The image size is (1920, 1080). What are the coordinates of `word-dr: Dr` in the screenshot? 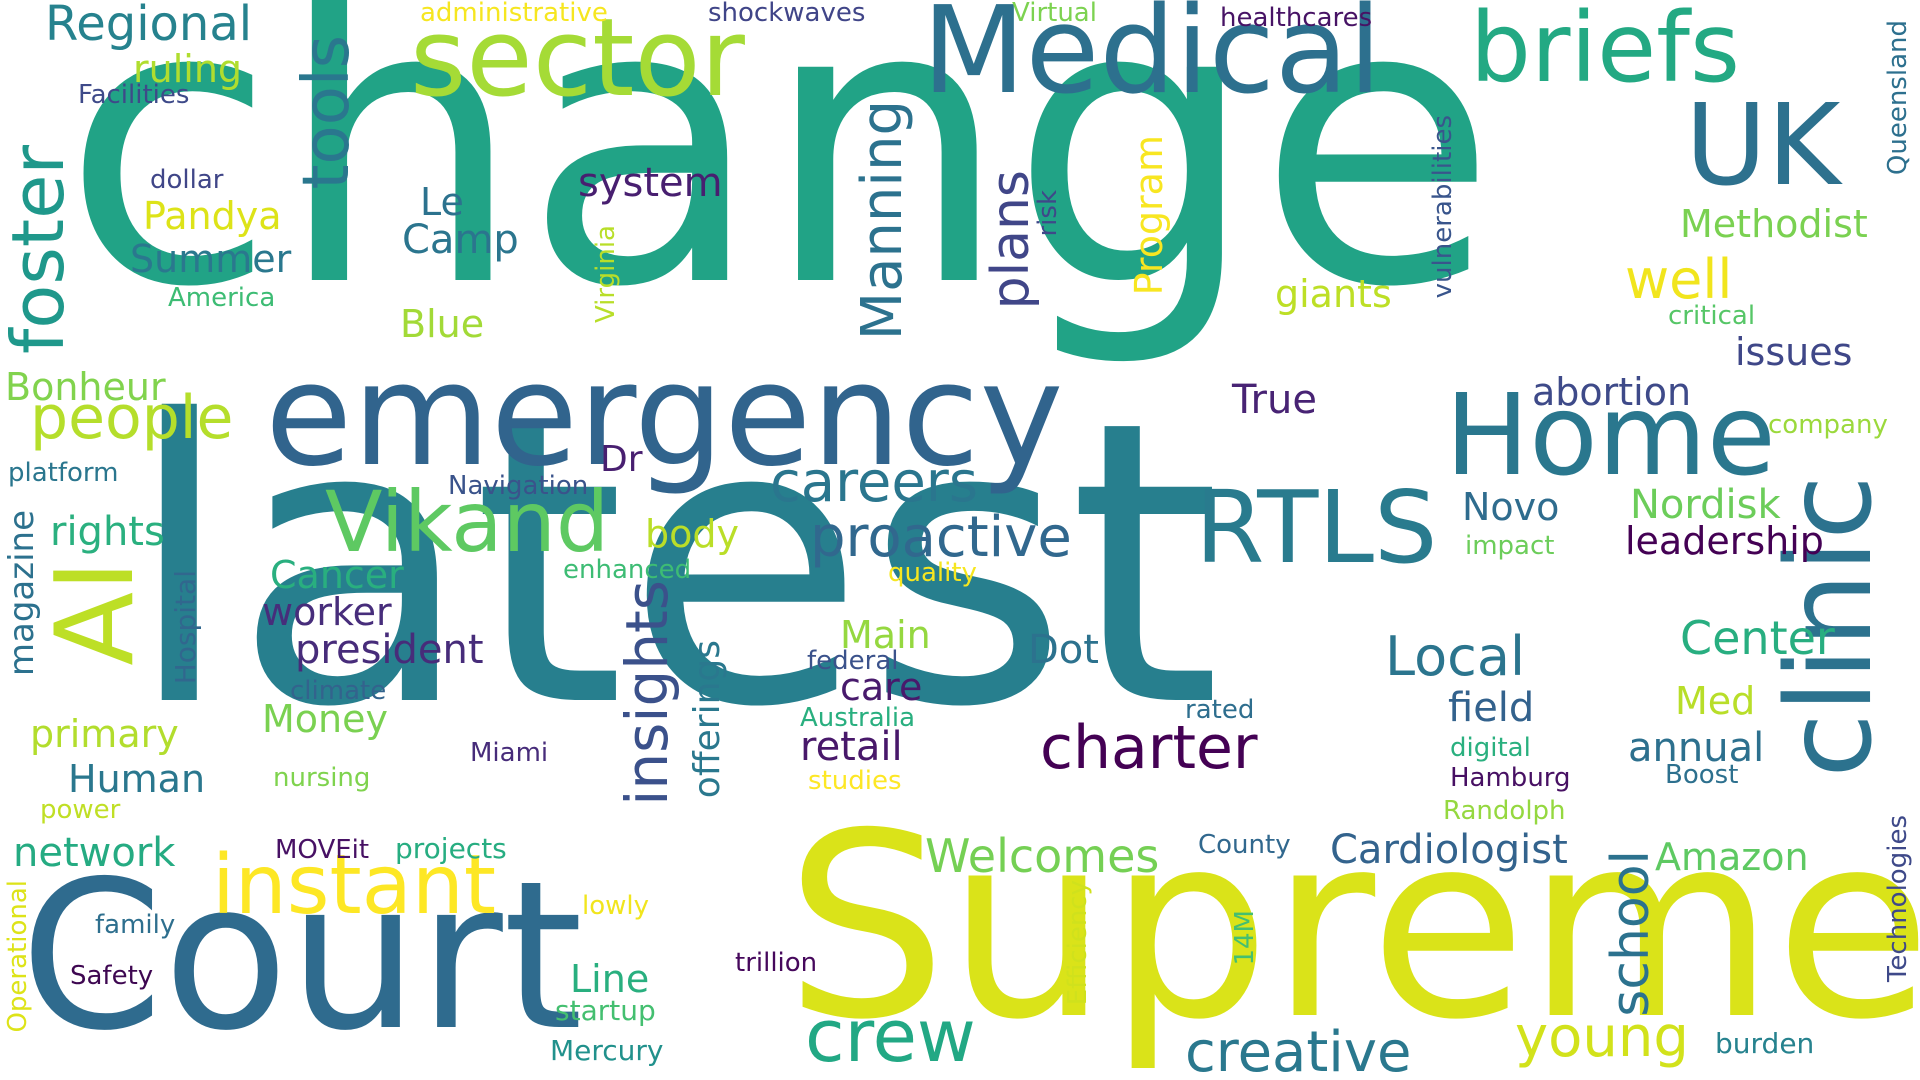 It's located at (621, 459).